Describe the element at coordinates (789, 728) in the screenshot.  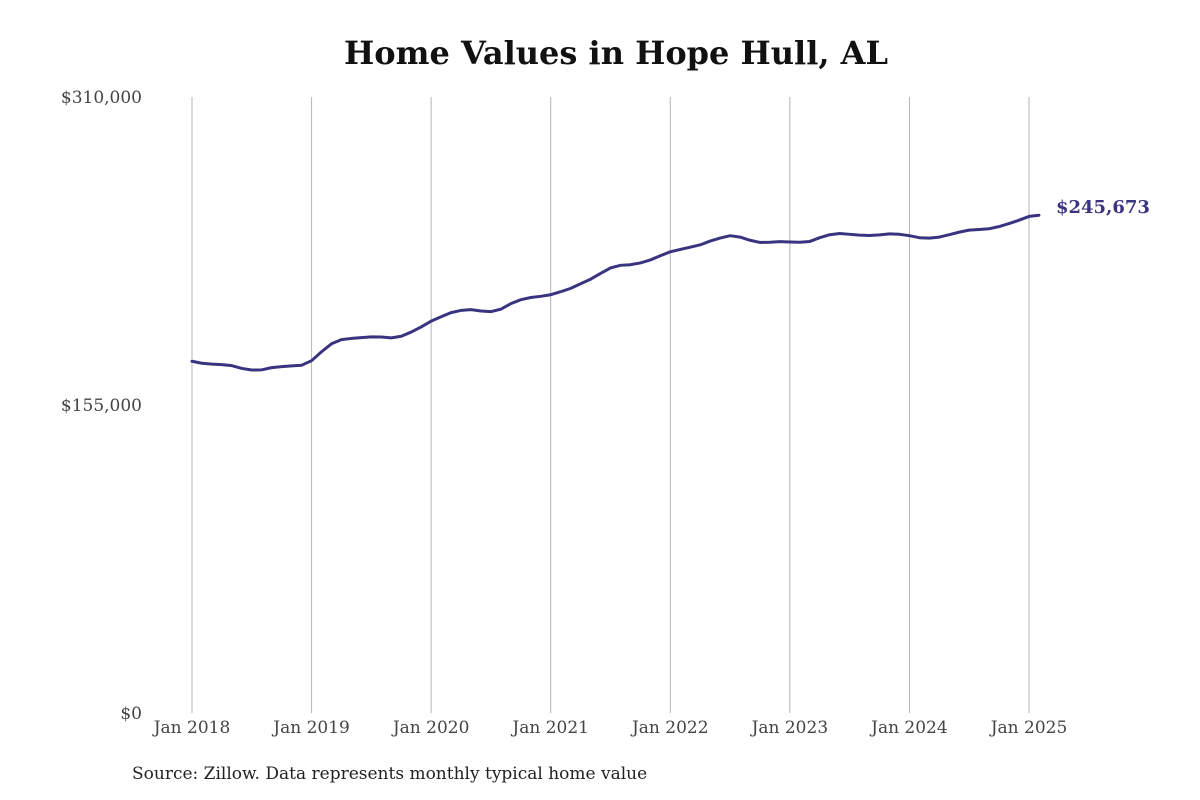
I see `x-tick-label: Jan 2023` at that location.